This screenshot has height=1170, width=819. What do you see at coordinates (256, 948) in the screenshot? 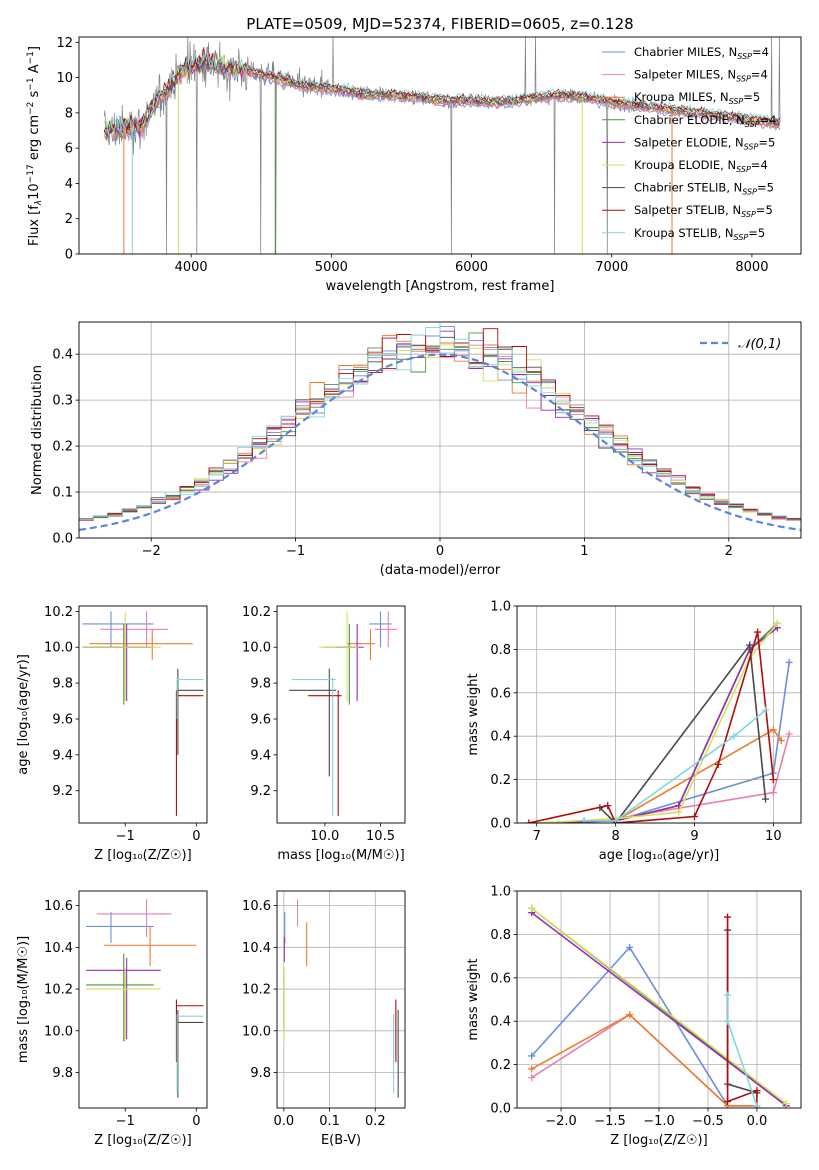
I see `y-tick-label: 10.4` at bounding box center [256, 948].